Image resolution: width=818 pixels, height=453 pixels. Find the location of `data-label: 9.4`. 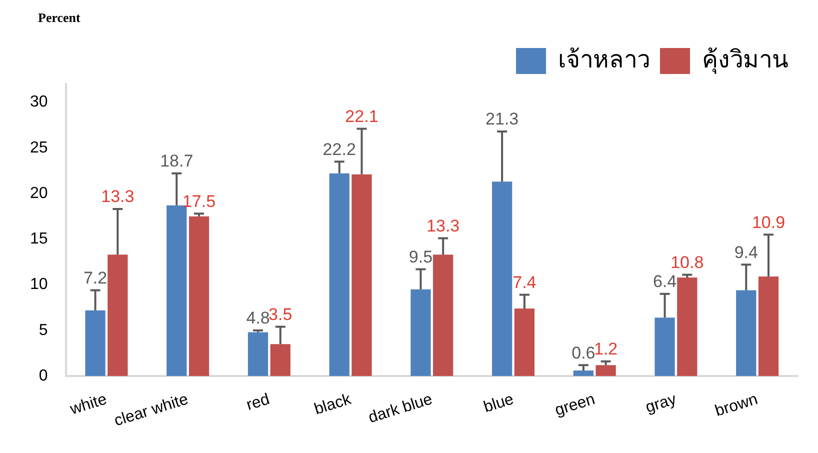

data-label: 9.4 is located at coordinates (746, 252).